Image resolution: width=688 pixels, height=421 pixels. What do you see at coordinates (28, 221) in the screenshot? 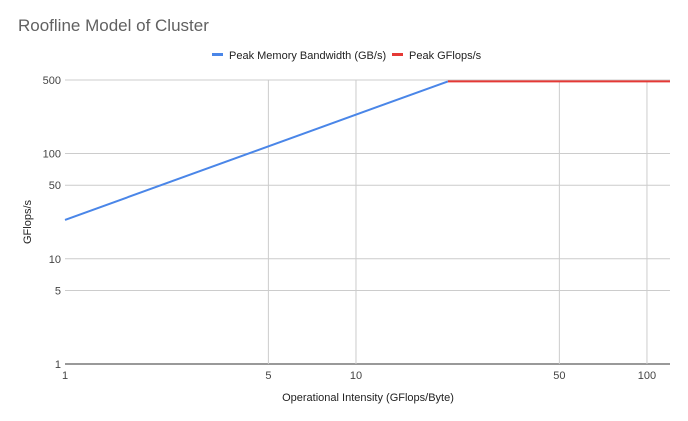
I see `y-axis-label: GFlops/s` at bounding box center [28, 221].